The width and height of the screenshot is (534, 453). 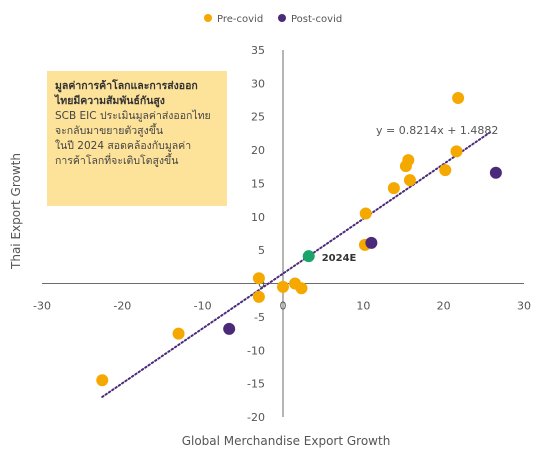 What do you see at coordinates (444, 306) in the screenshot?
I see `x-tick-label: 20` at bounding box center [444, 306].